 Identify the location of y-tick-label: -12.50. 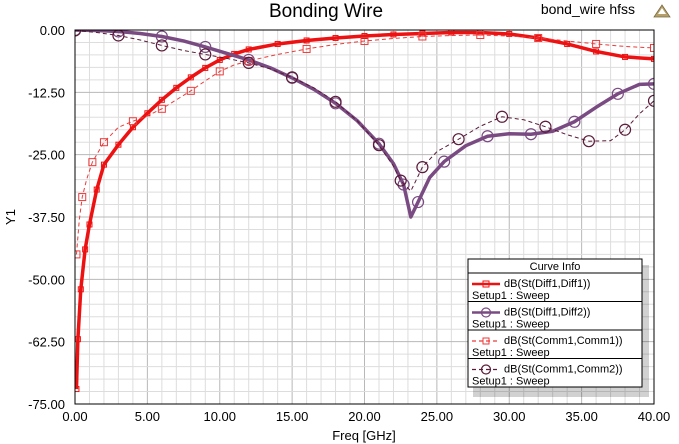
(46, 92).